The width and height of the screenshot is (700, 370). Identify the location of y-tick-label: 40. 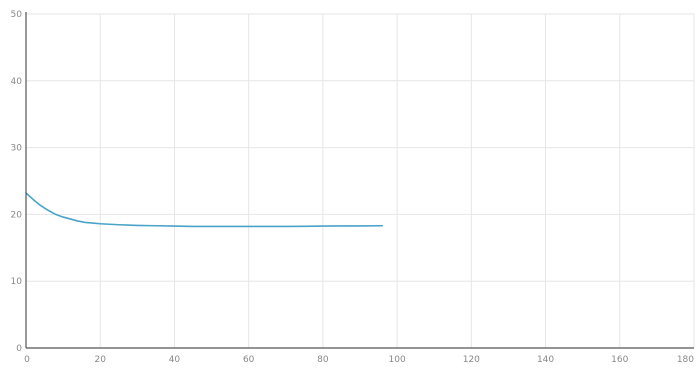
(17, 82).